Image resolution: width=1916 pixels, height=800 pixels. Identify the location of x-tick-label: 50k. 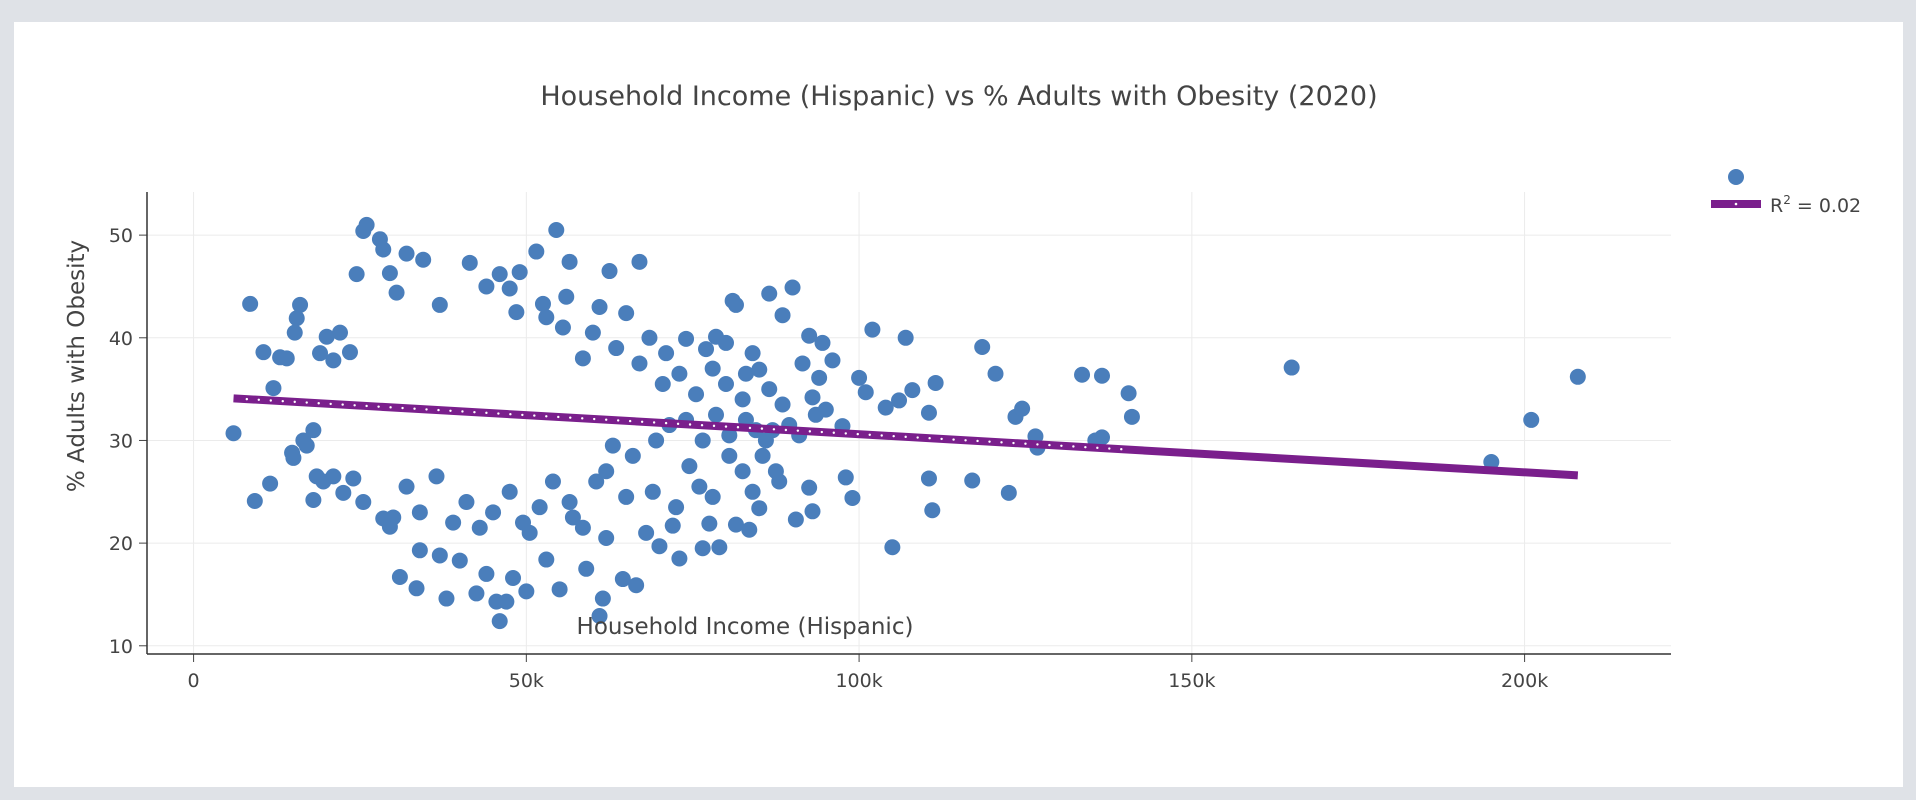
(526, 681).